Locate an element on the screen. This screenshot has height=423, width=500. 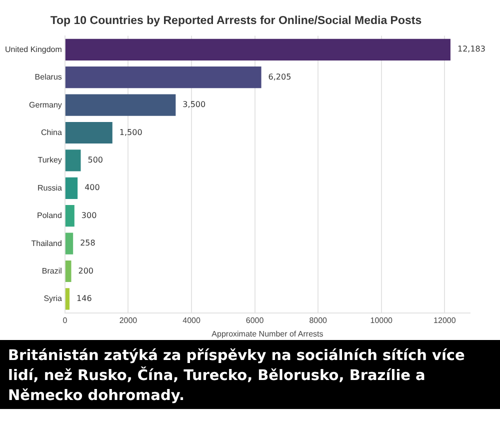
y-tick-label: Thailand is located at coordinates (46, 243).